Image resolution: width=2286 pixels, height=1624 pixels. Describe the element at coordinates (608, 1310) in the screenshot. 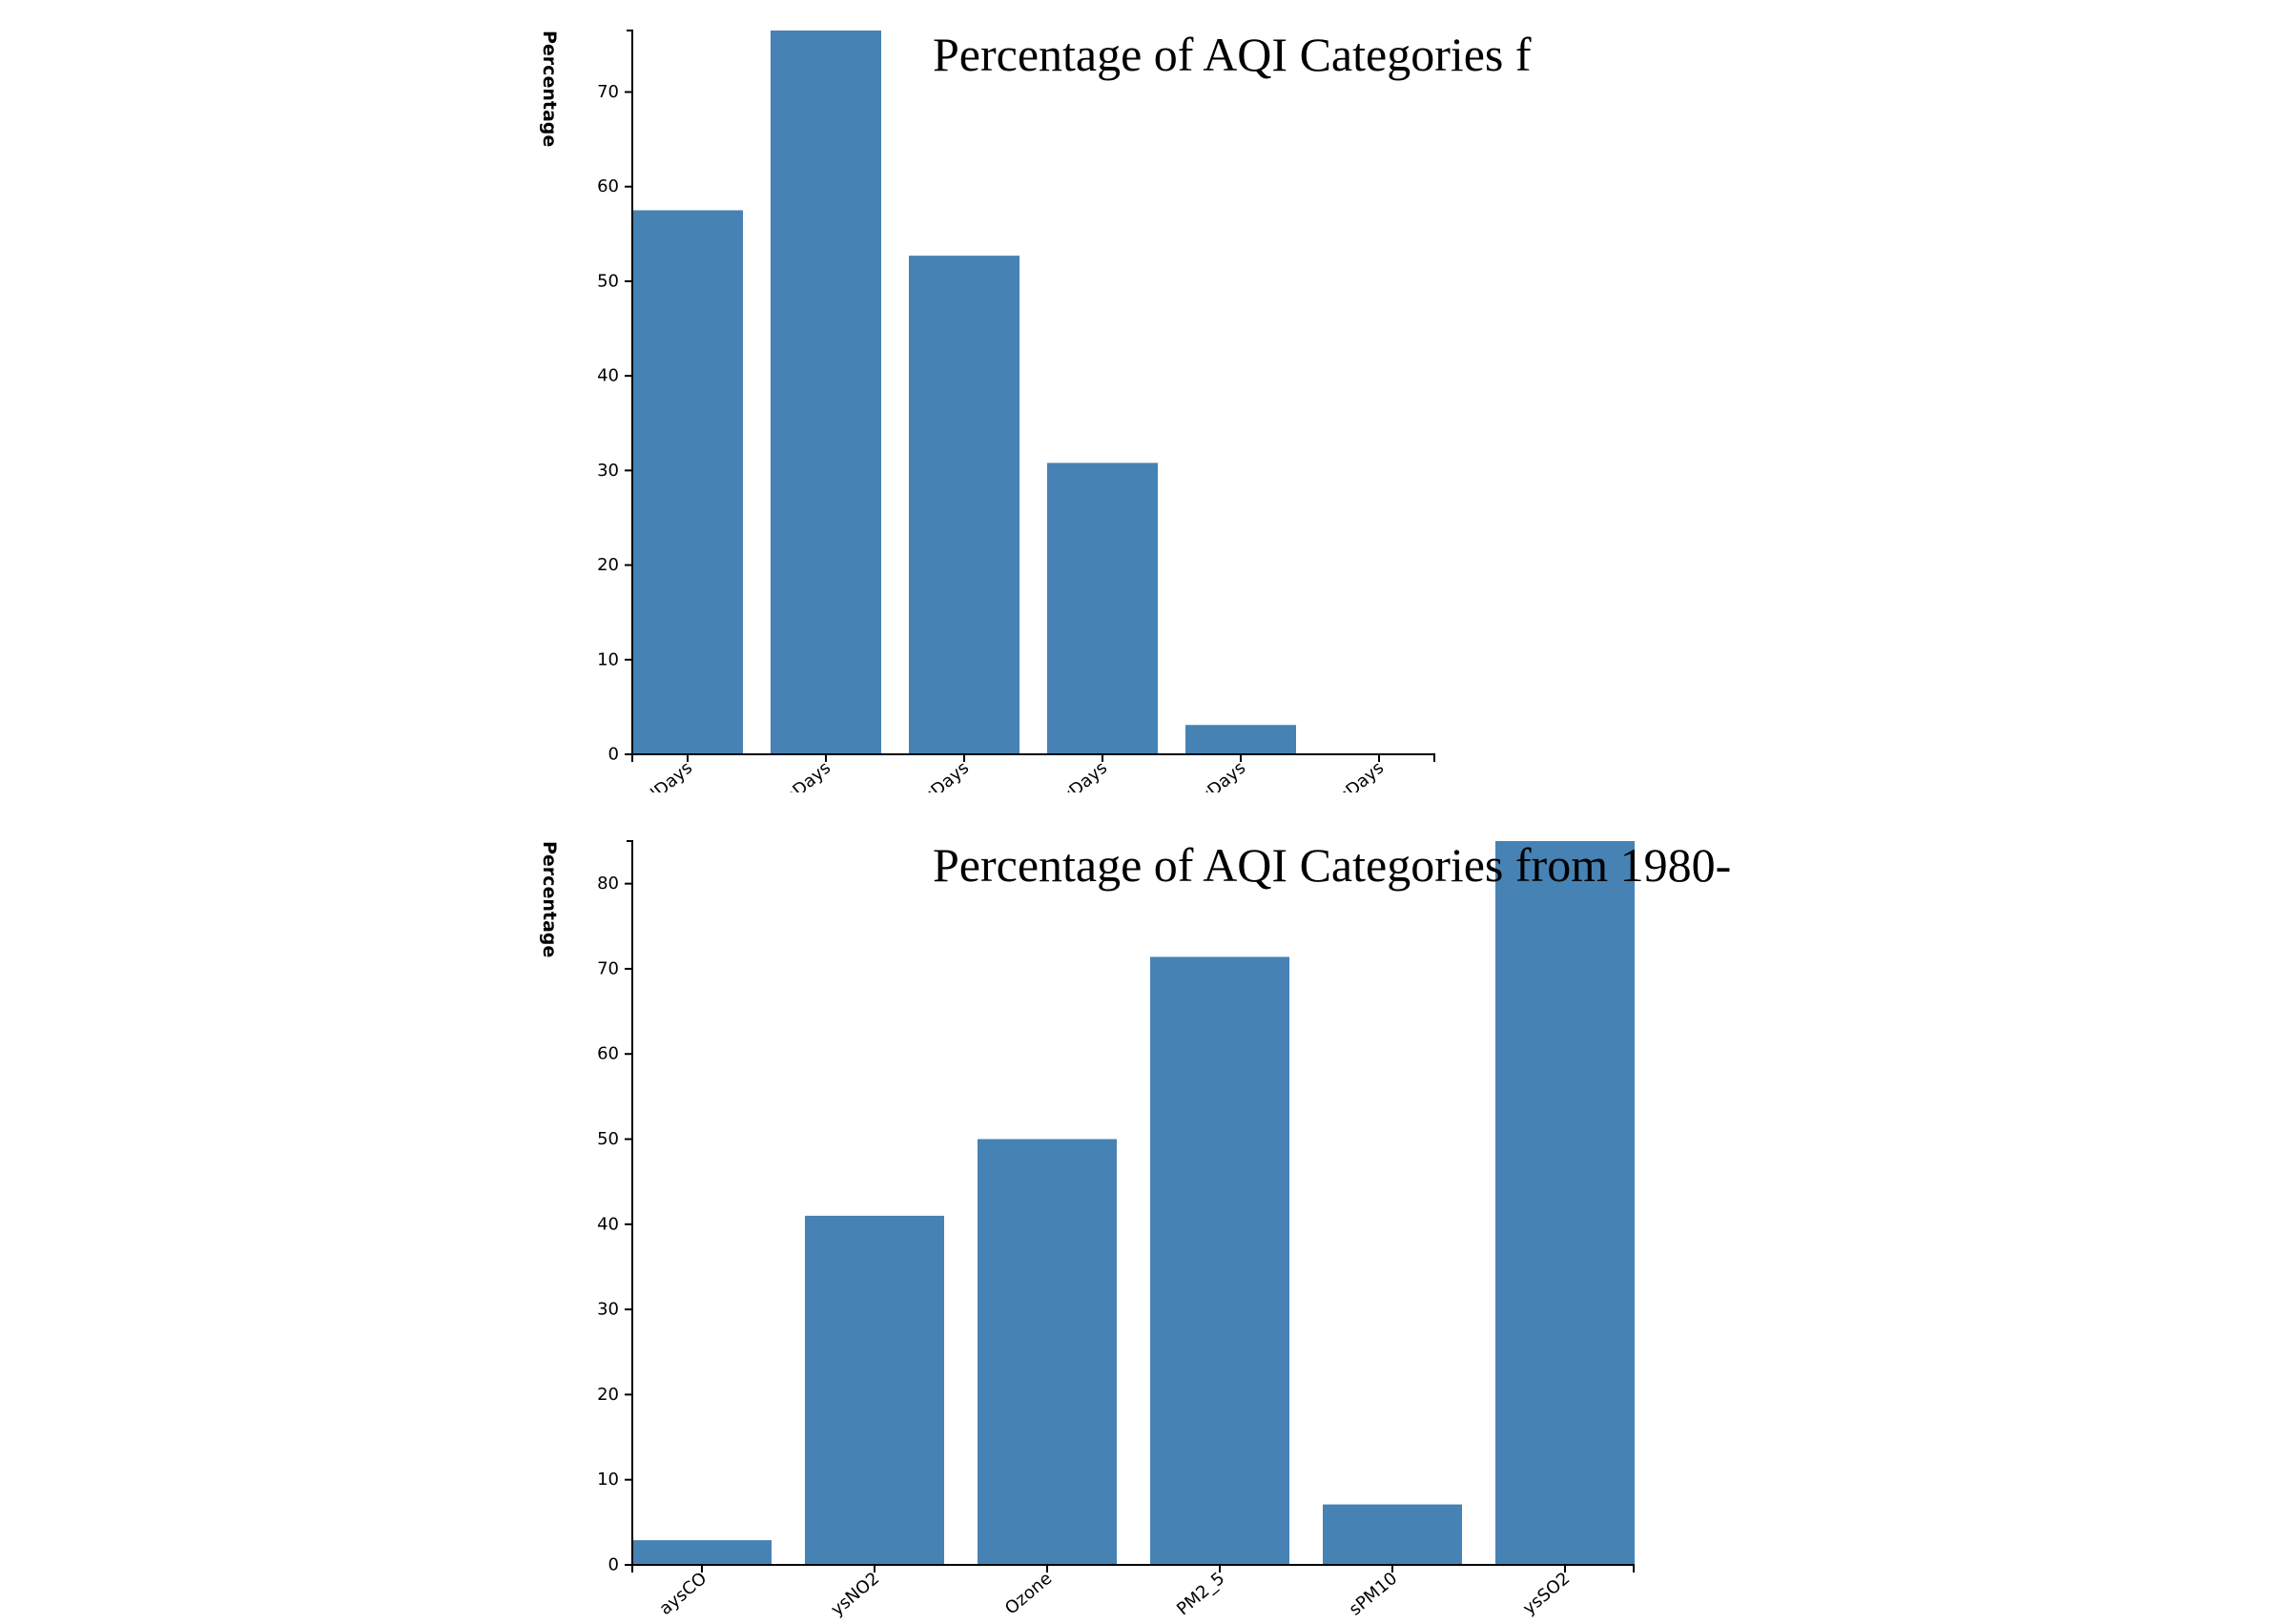

I see `chart-2-y-tick-label: 30` at that location.